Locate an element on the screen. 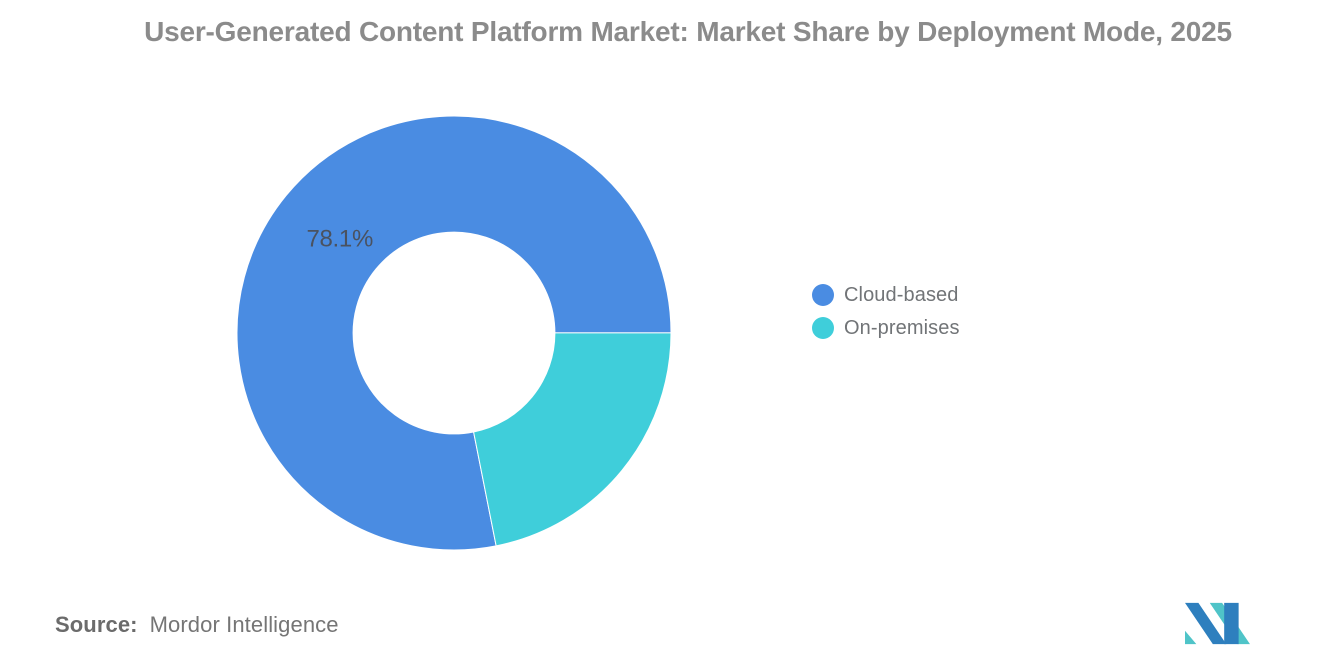 This screenshot has height=665, width=1320. legend-marker-on-premises is located at coordinates (823, 328).